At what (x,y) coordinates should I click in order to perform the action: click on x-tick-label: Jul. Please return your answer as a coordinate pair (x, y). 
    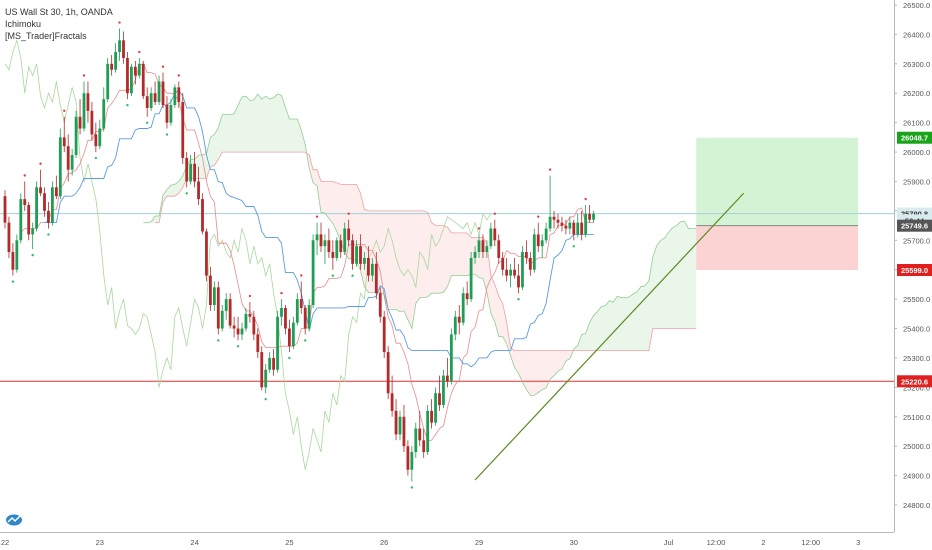
    Looking at the image, I should click on (669, 542).